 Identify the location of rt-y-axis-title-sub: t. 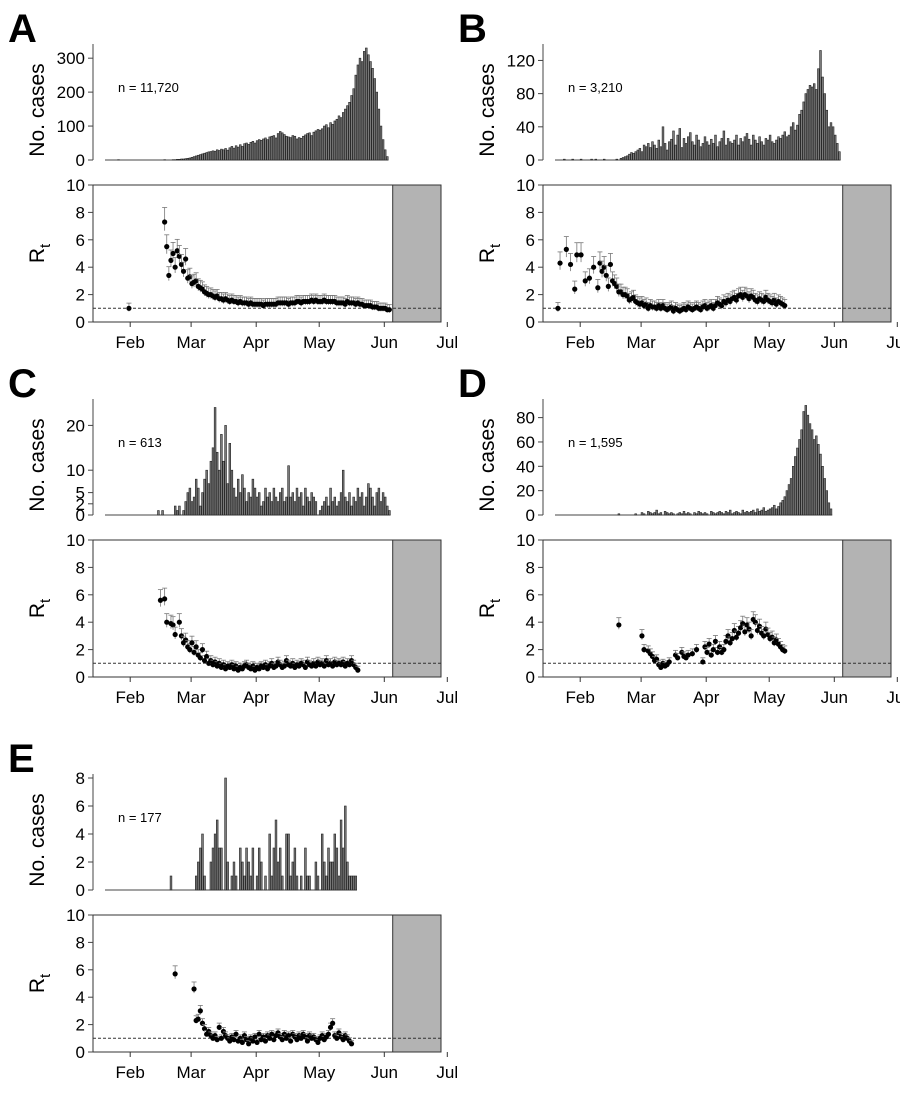
(45, 975).